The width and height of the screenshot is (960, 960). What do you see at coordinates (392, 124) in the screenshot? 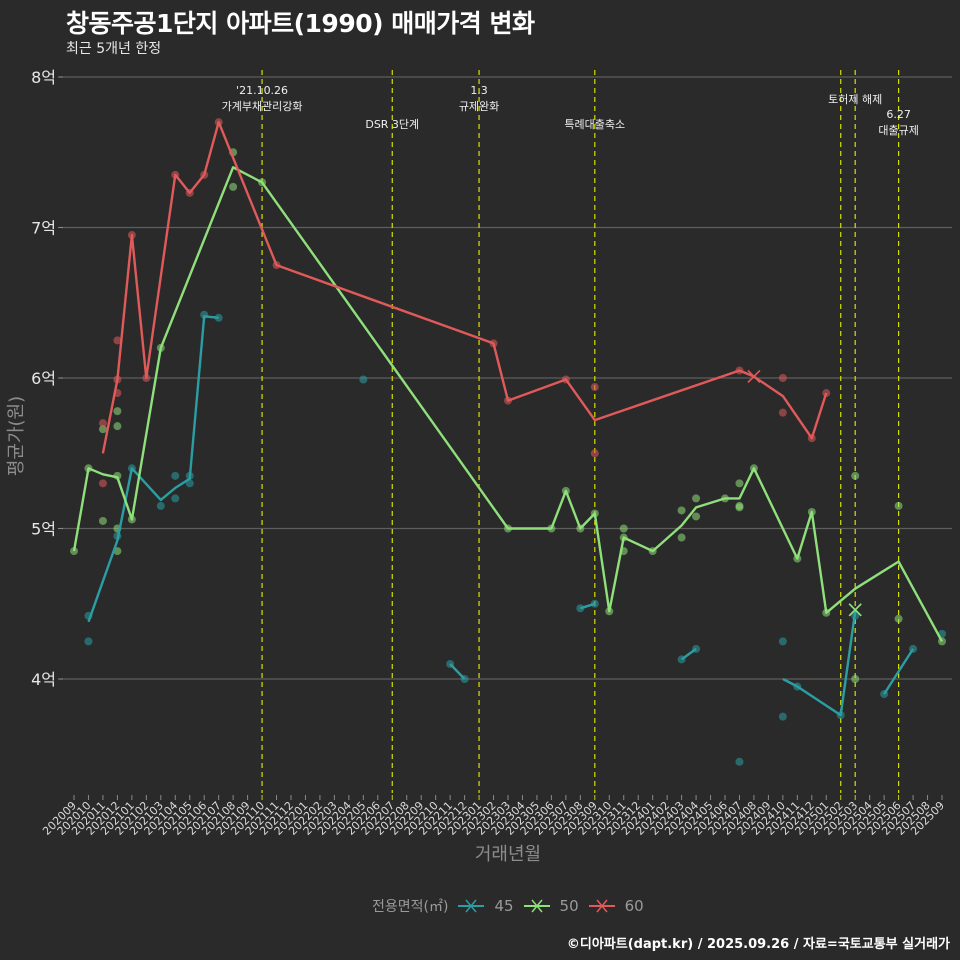
I see `policy-annotation: DSR 3단계` at bounding box center [392, 124].